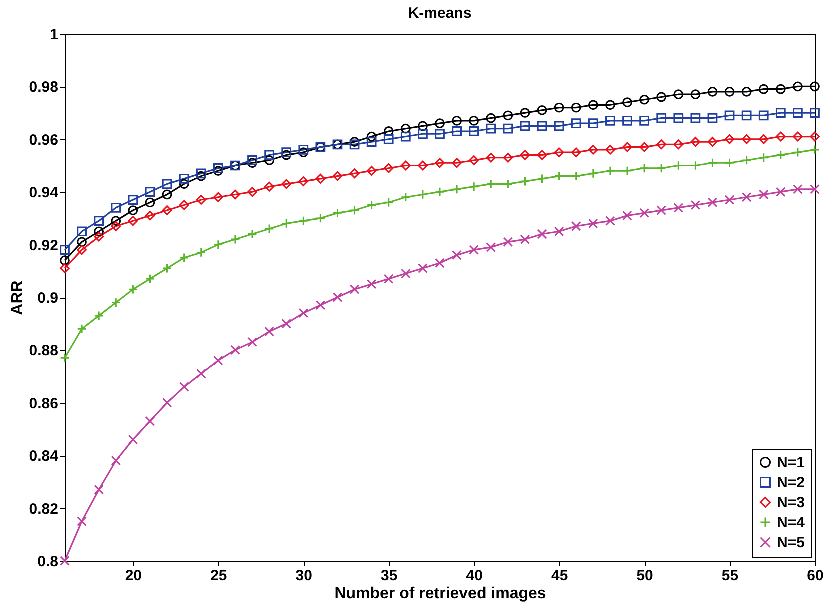 This screenshot has height=605, width=834. Describe the element at coordinates (44, 457) in the screenshot. I see `y-tick-label: 0.84` at that location.